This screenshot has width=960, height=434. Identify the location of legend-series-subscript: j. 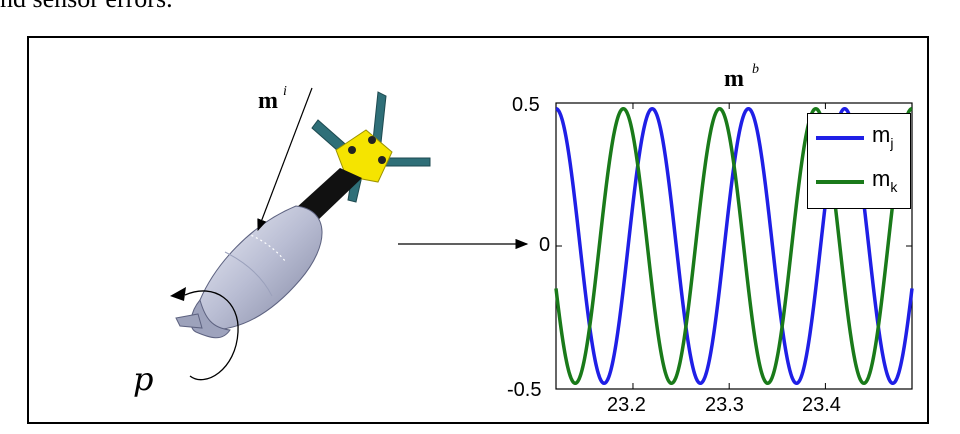
(892, 143).